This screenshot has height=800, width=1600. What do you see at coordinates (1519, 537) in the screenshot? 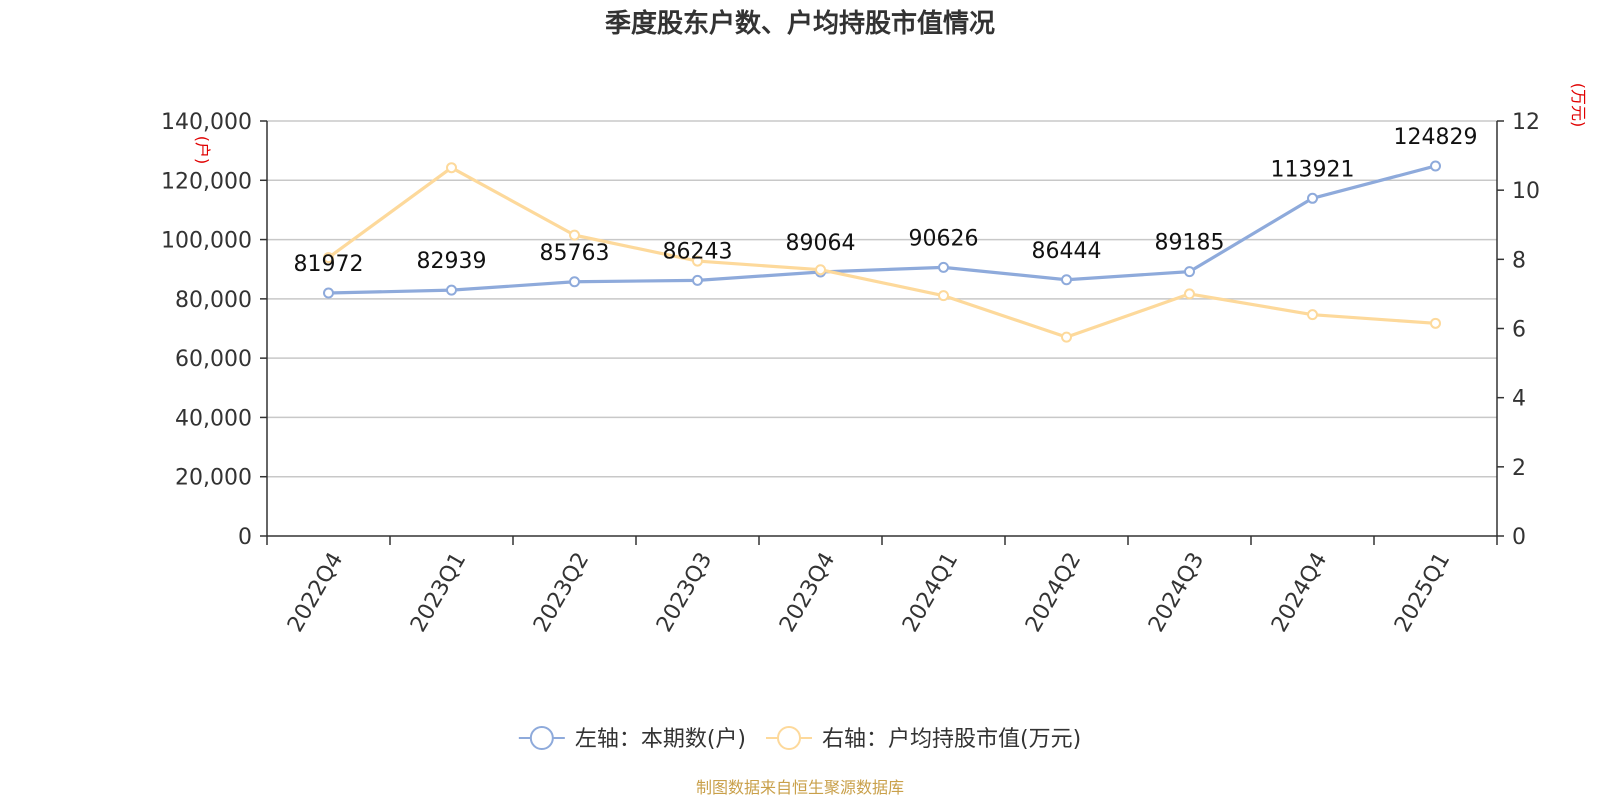
I see `right-axis-tick-label: 0` at bounding box center [1519, 537].